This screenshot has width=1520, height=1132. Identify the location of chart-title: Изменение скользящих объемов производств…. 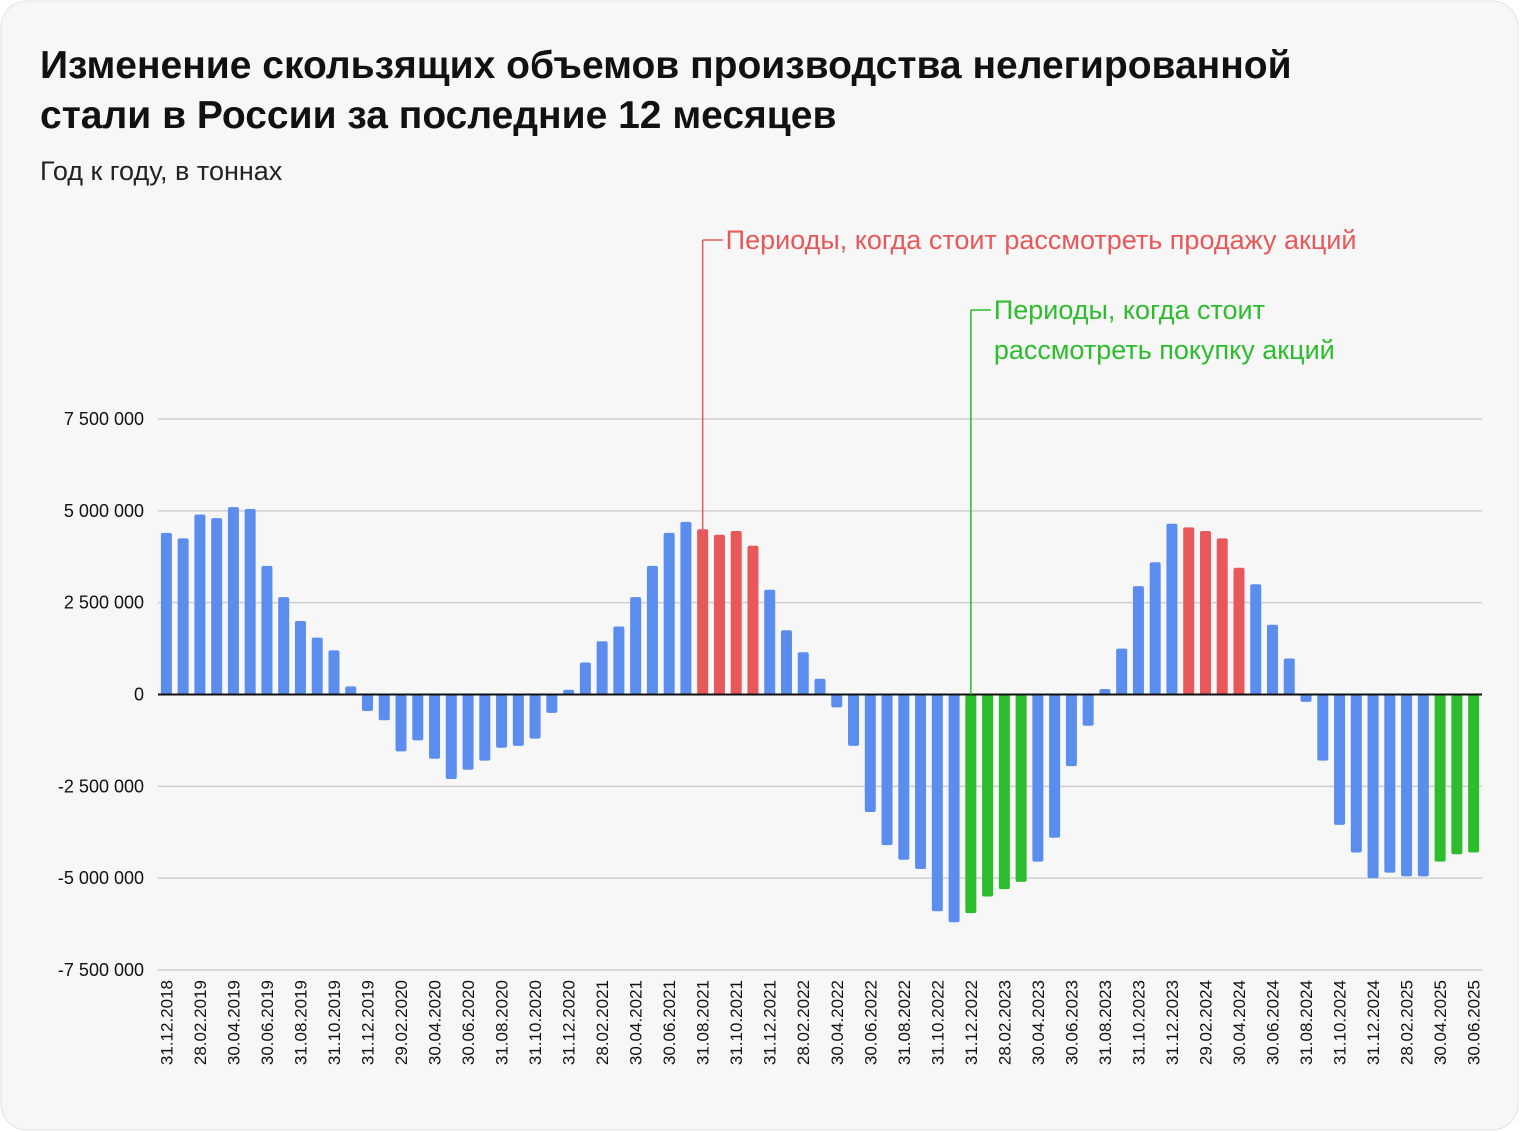
(666, 65).